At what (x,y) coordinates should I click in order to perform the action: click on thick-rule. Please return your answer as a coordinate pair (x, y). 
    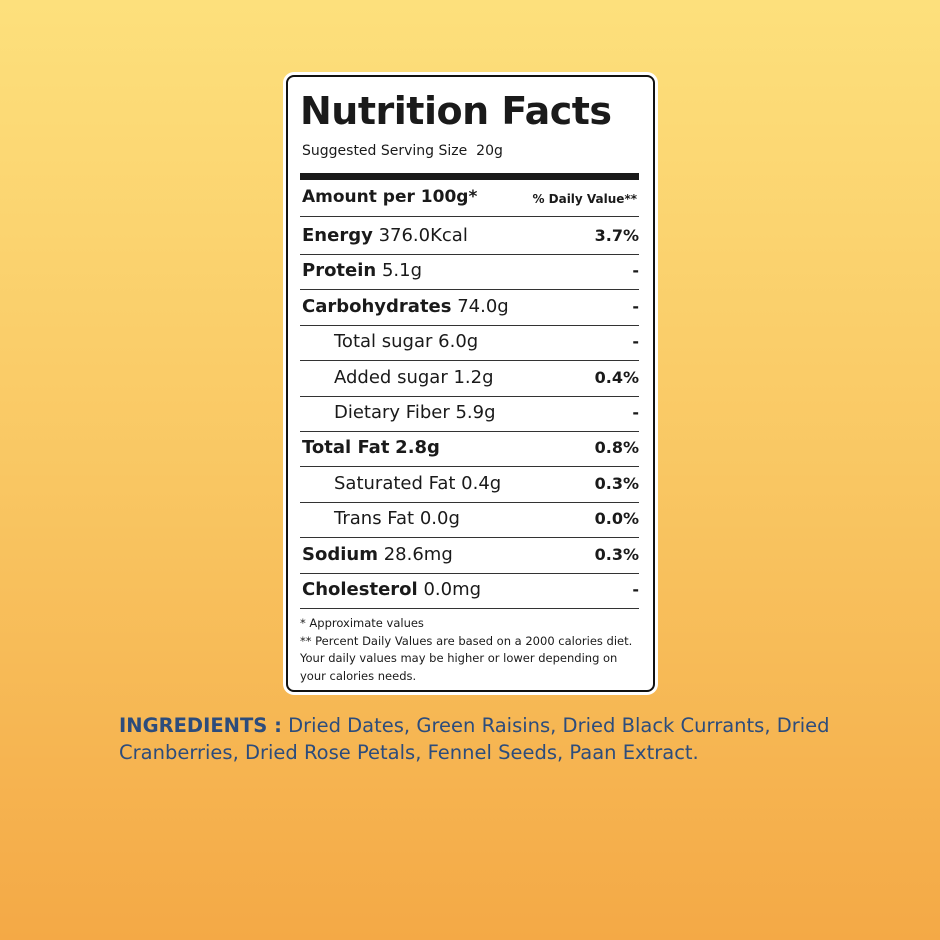
    Looking at the image, I should click on (469, 176).